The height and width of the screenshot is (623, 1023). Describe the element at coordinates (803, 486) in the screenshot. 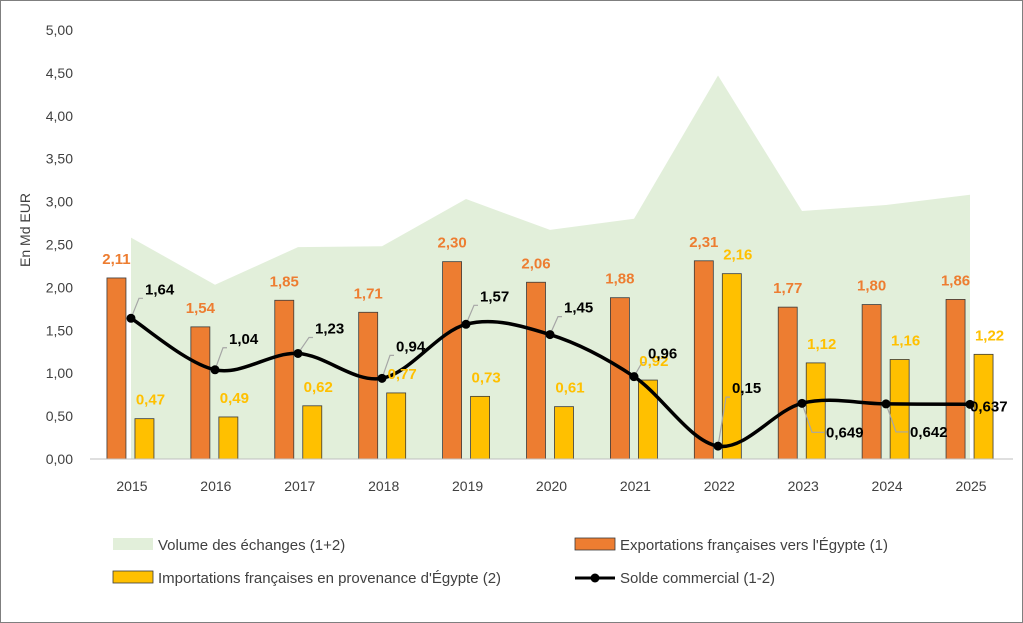

I see `x-tick-label-2023: 2023` at that location.